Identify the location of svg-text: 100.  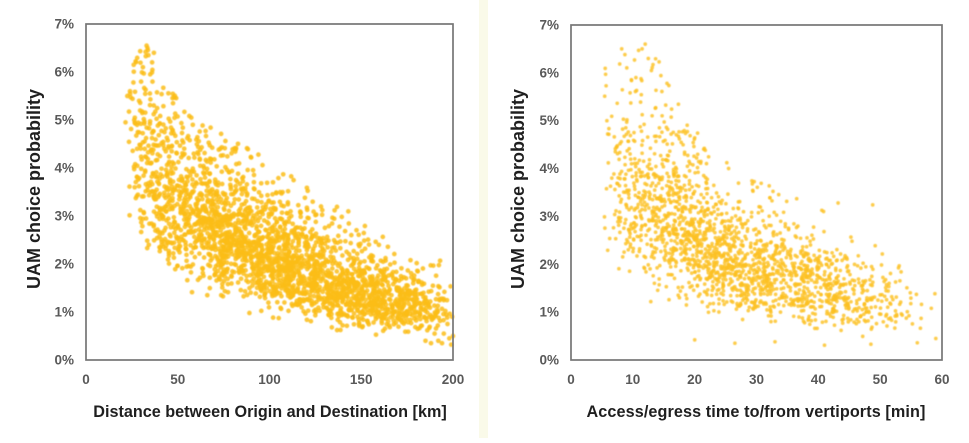
(269, 379).